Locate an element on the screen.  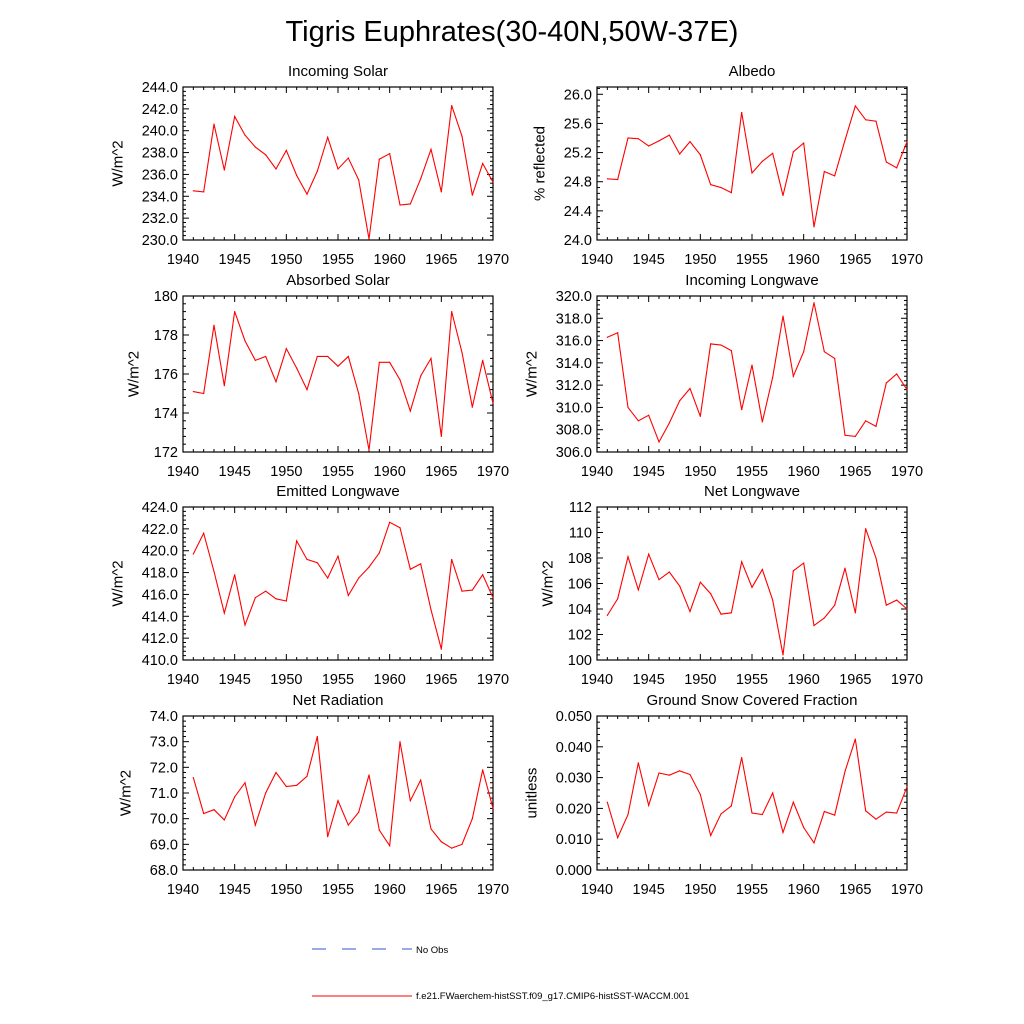
x-tick-label: 1945 is located at coordinates (649, 472).